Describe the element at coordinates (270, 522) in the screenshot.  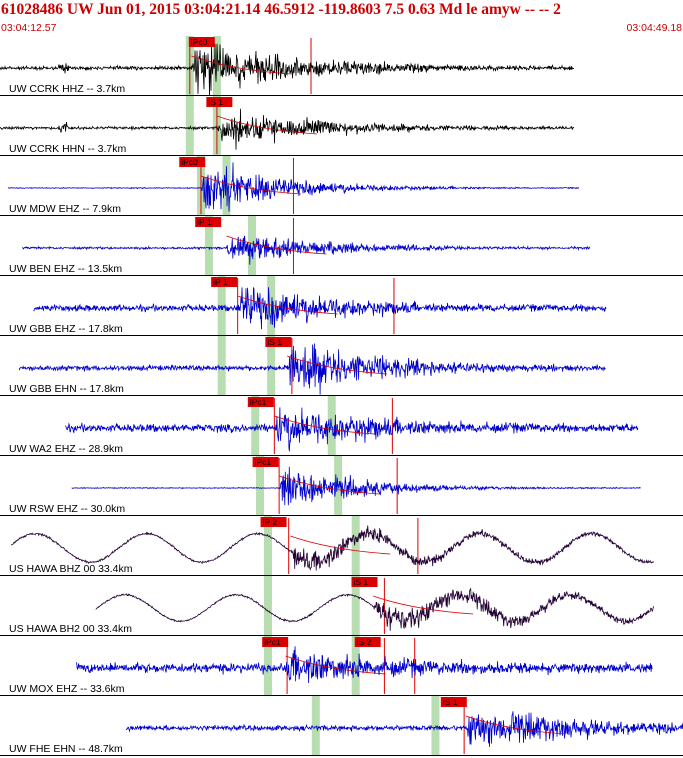
I see `pick-label: iP 2` at that location.